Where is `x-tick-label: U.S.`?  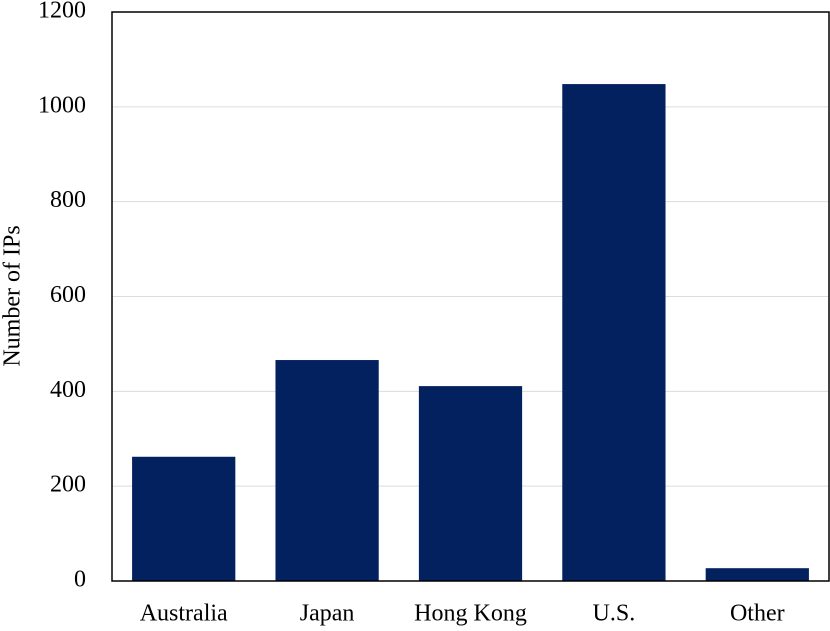 x-tick-label: U.S. is located at coordinates (614, 614).